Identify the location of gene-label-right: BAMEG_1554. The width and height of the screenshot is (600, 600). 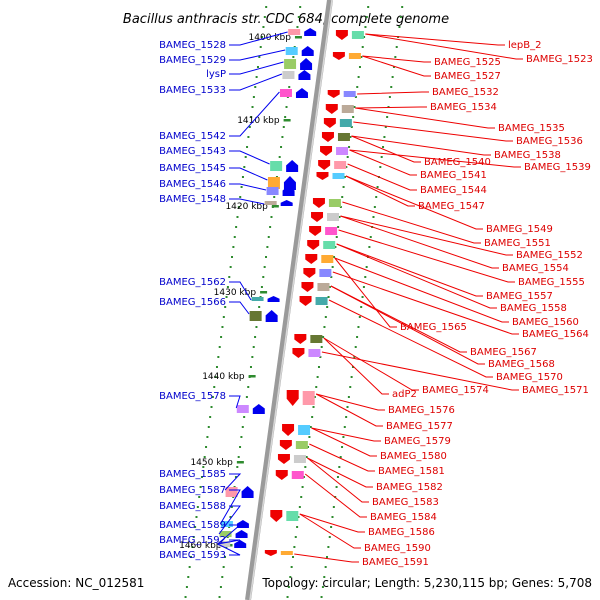
(535, 268).